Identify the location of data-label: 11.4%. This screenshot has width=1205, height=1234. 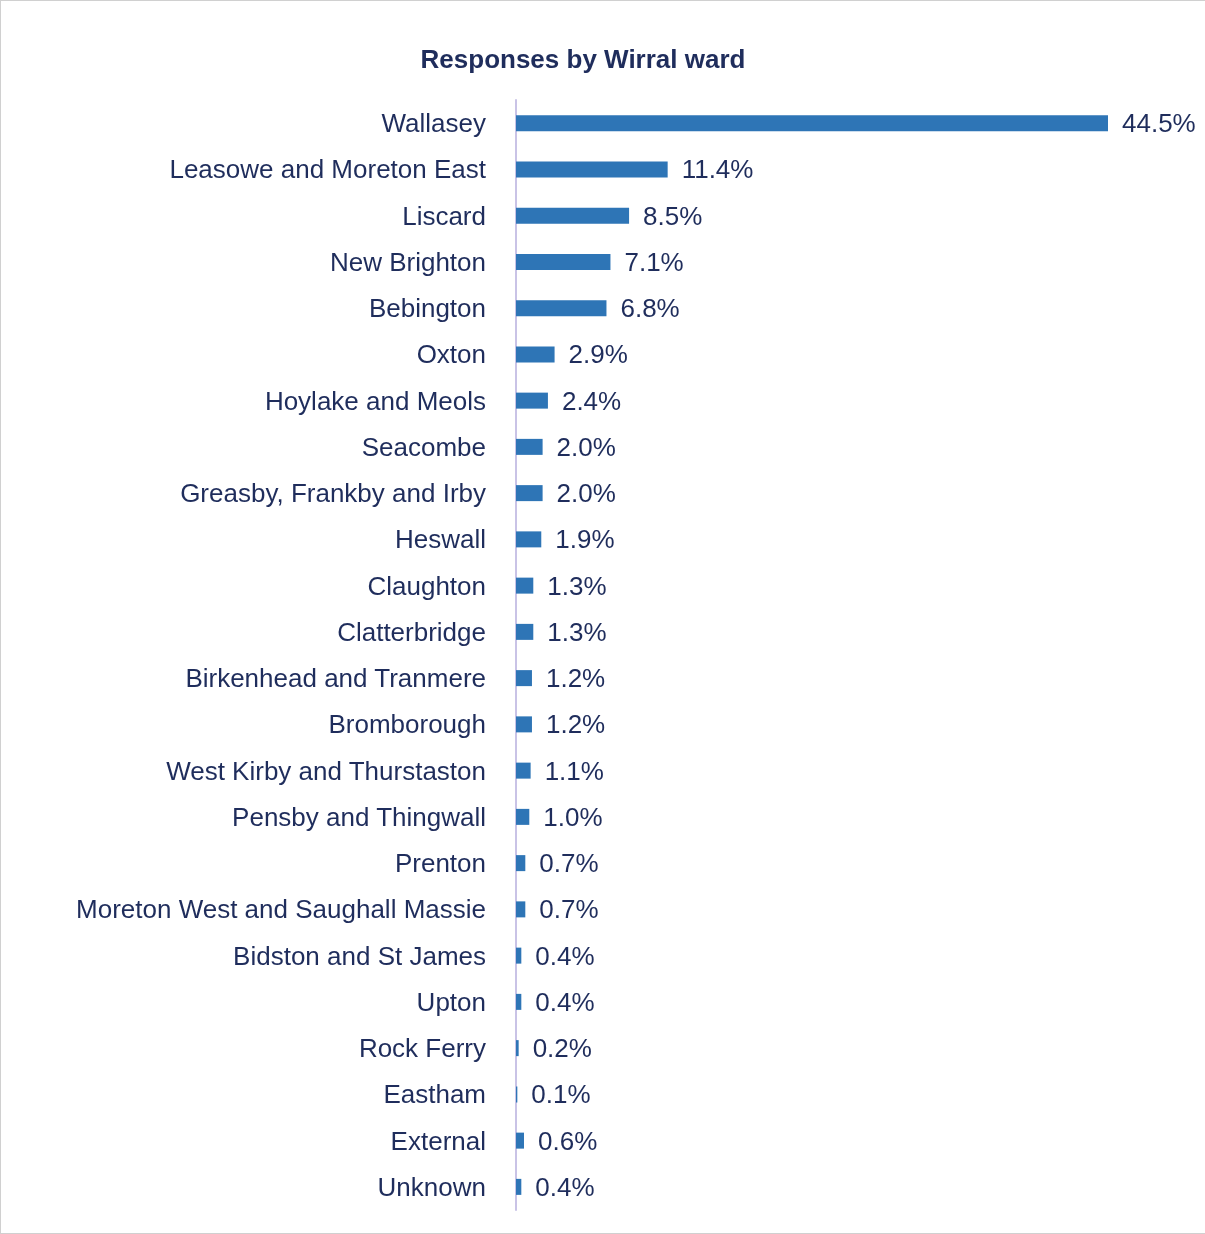
(717, 169).